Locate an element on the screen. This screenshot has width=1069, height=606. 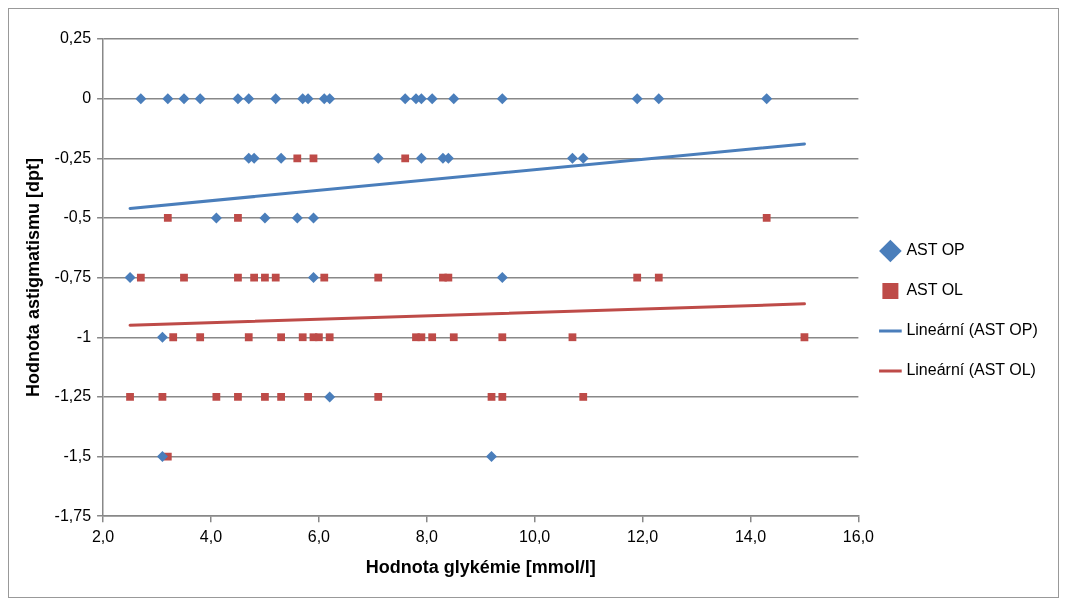
x-axis-title: Hodnota glykémie [mmol/l] is located at coordinates (480, 567).